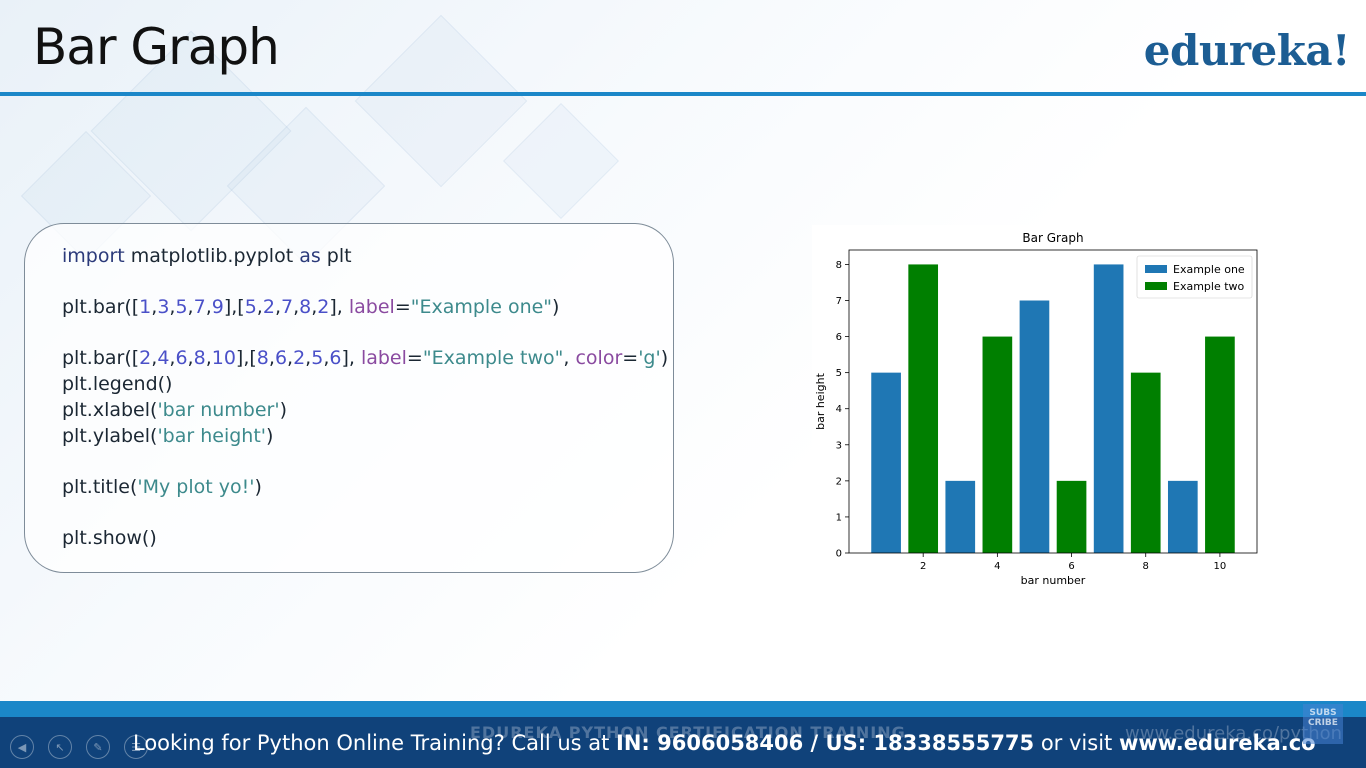 This screenshot has width=1366, height=768. I want to click on legend-label: Example two, so click(1209, 286).